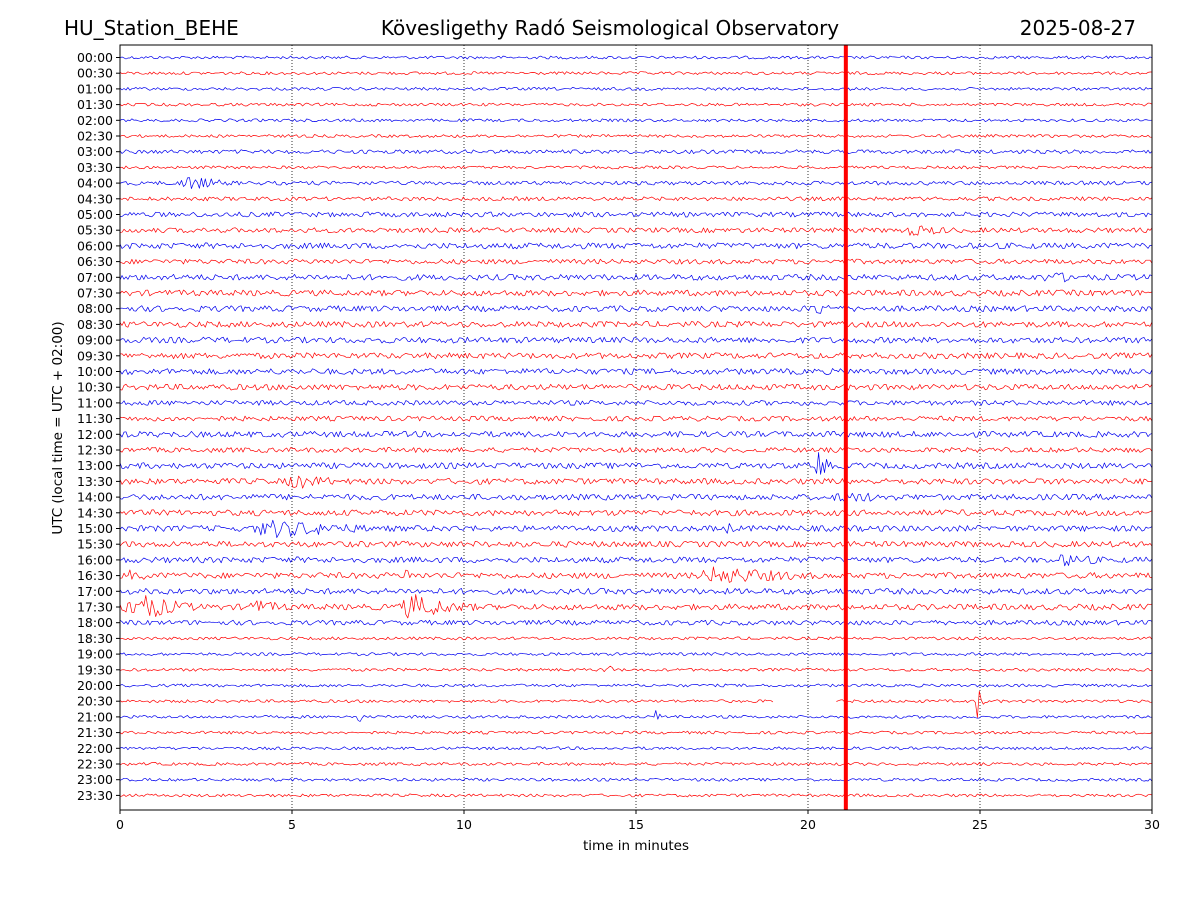  I want to click on y-tick-label: 18:00, so click(95, 622).